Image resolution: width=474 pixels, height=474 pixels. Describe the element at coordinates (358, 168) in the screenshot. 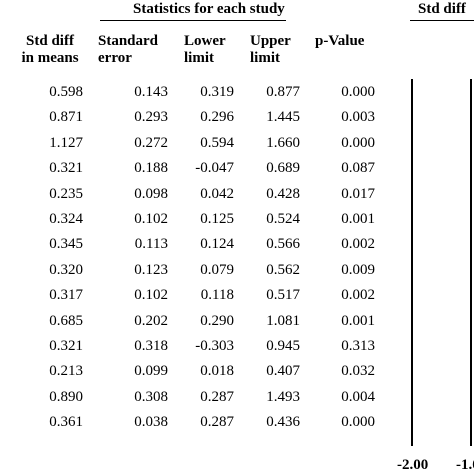

I see `table-cell: 0.087` at that location.